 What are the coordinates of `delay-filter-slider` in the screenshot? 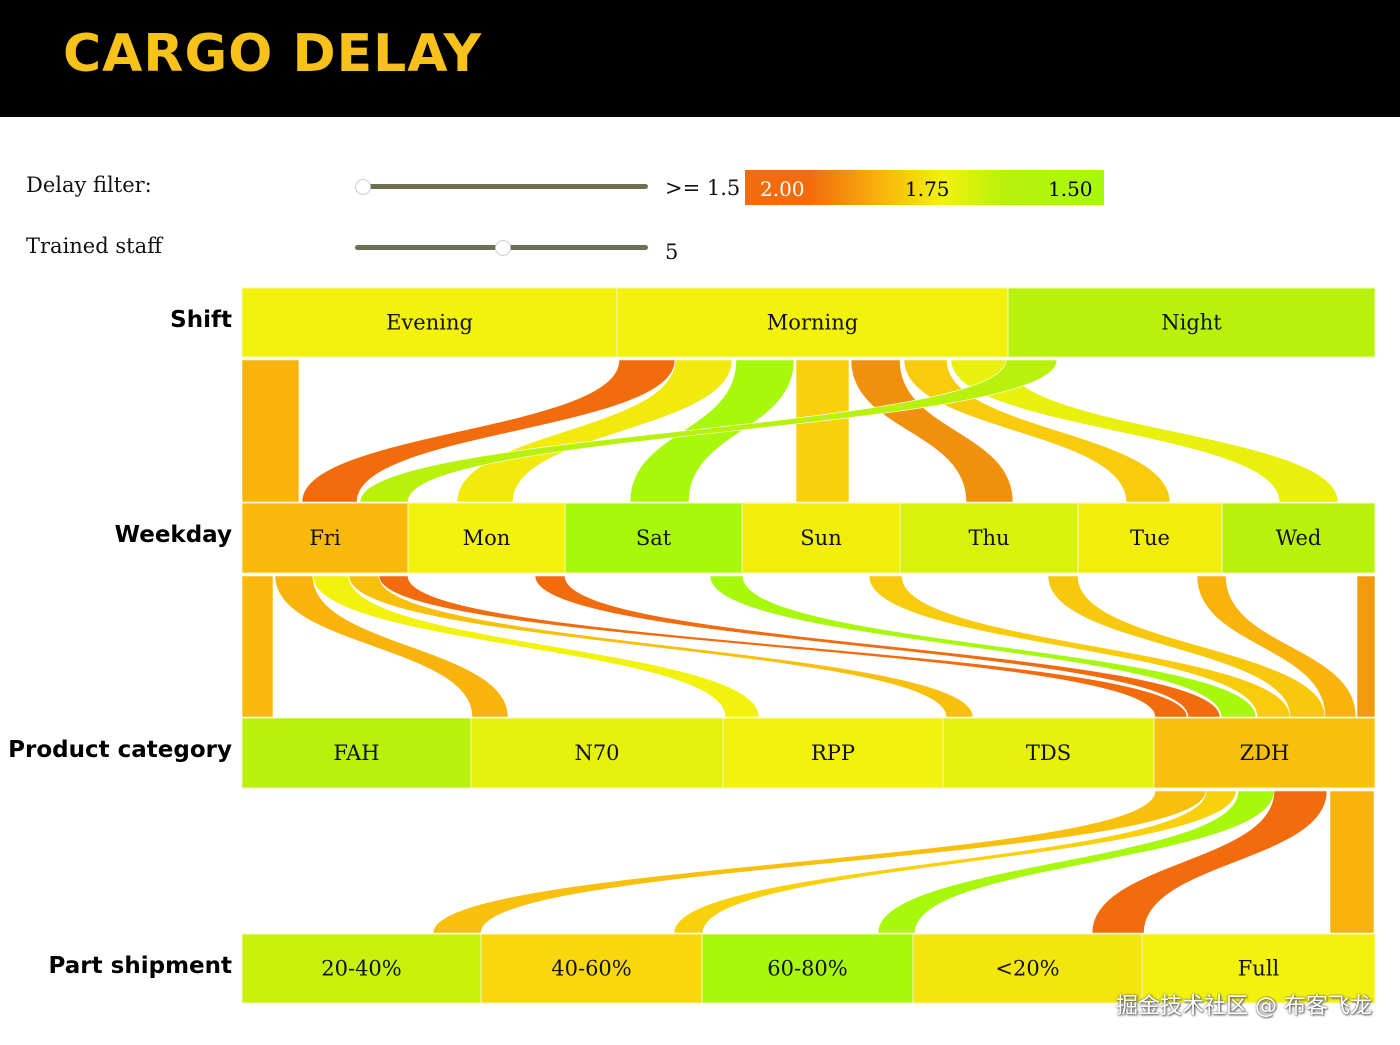 It's located at (501, 187).